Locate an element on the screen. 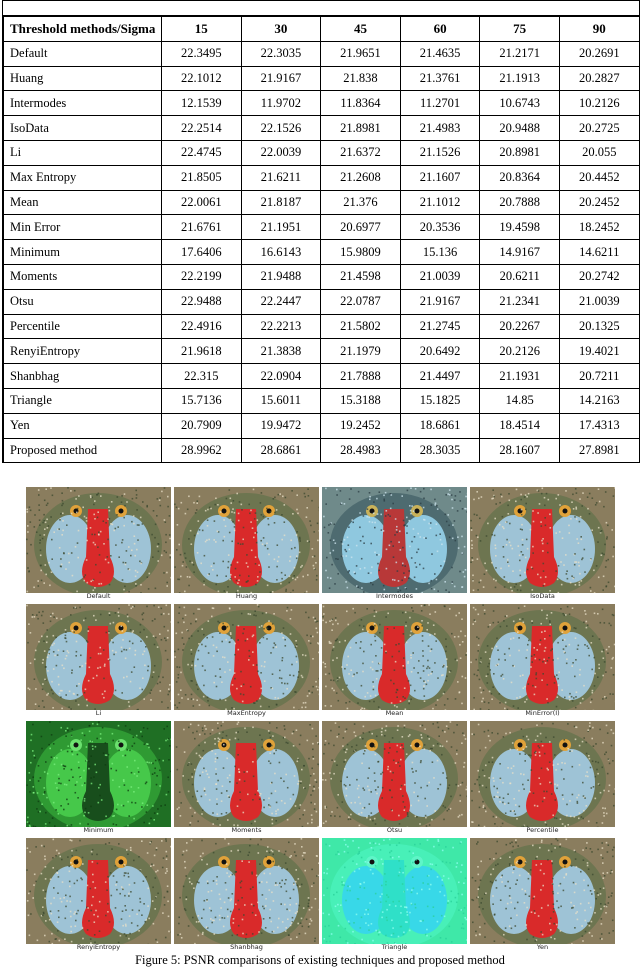 Image resolution: width=640 pixels, height=967 pixels. method-name: Triangle is located at coordinates (82, 400).